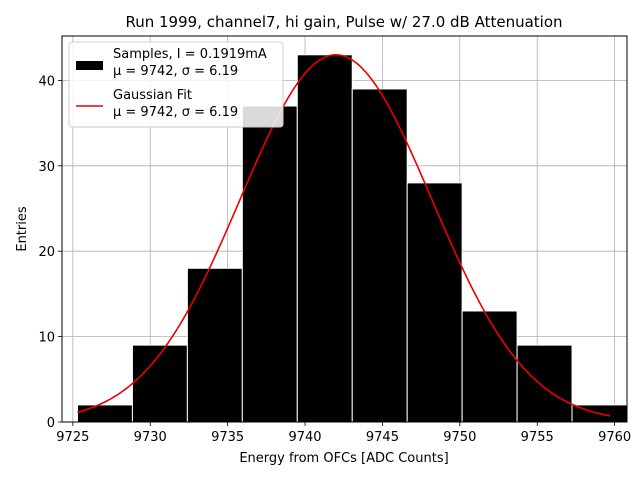  What do you see at coordinates (343, 458) in the screenshot?
I see `x-axis-label: Energy from OFCs [ADC Counts]` at bounding box center [343, 458].